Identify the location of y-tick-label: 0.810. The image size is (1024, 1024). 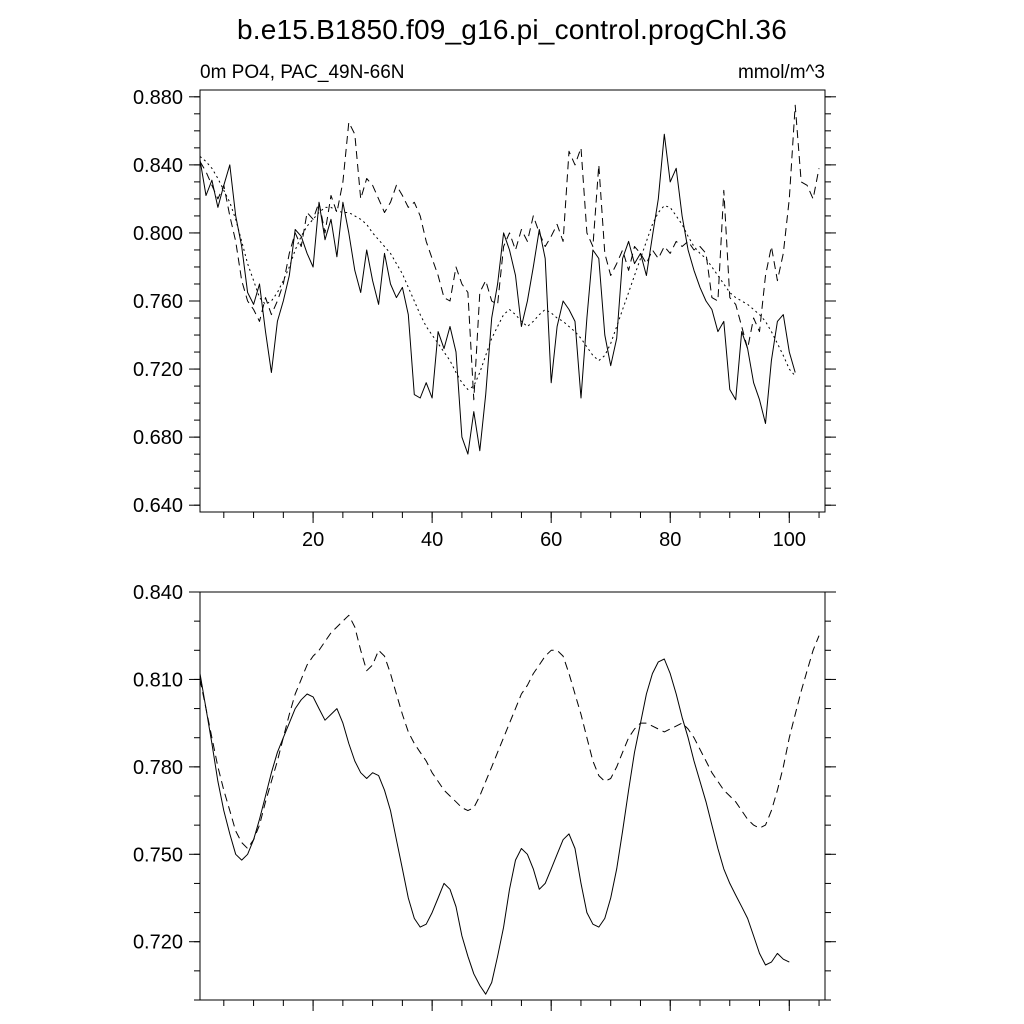
(158, 680).